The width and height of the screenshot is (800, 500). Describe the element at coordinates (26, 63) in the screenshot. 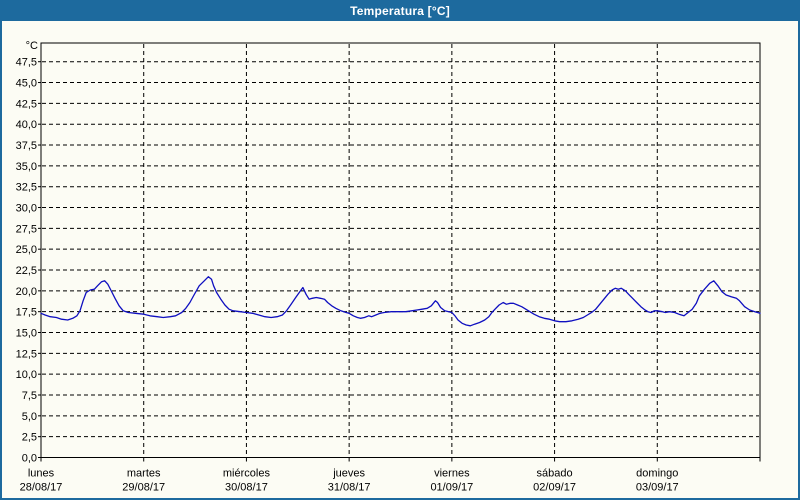

I see `svg-text: 47,5` at that location.